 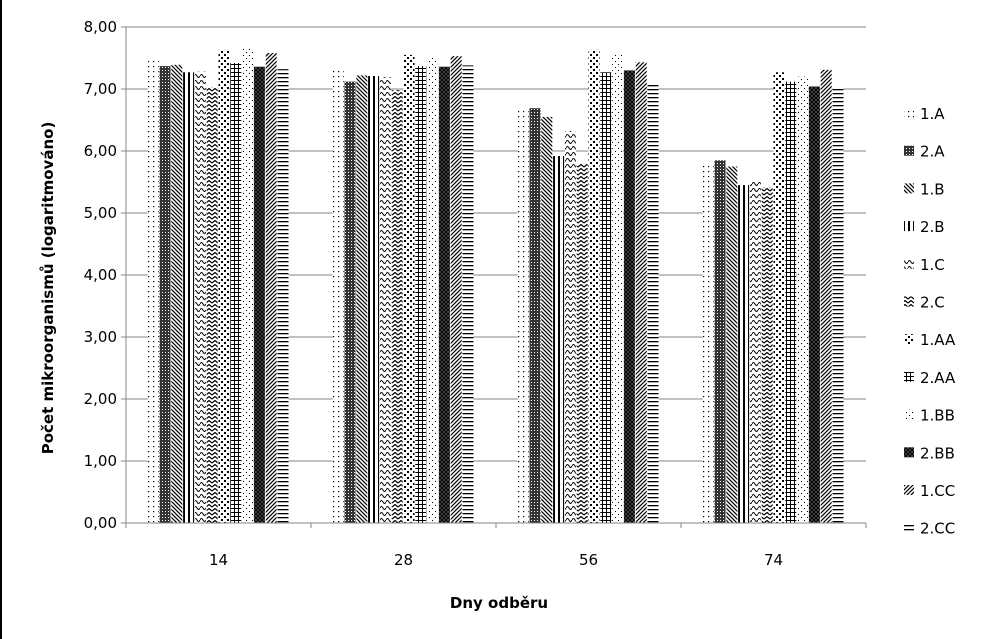 I want to click on y-tick-label: 5,00, so click(x=100, y=213).